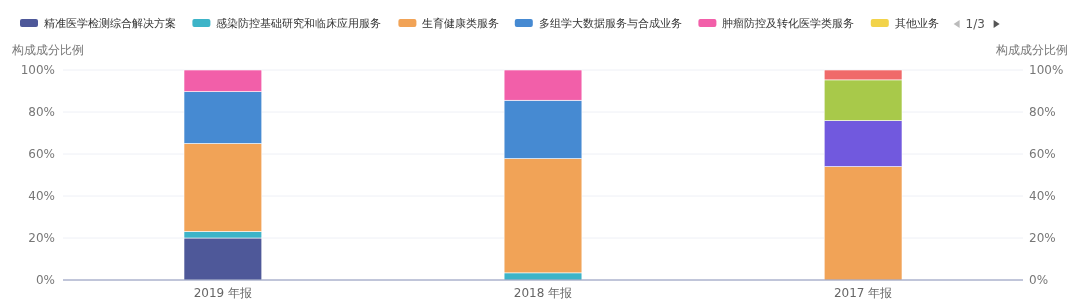 Image resolution: width=1080 pixels, height=307 pixels. Describe the element at coordinates (1042, 196) in the screenshot. I see `y2-tick-label: 40%` at that location.